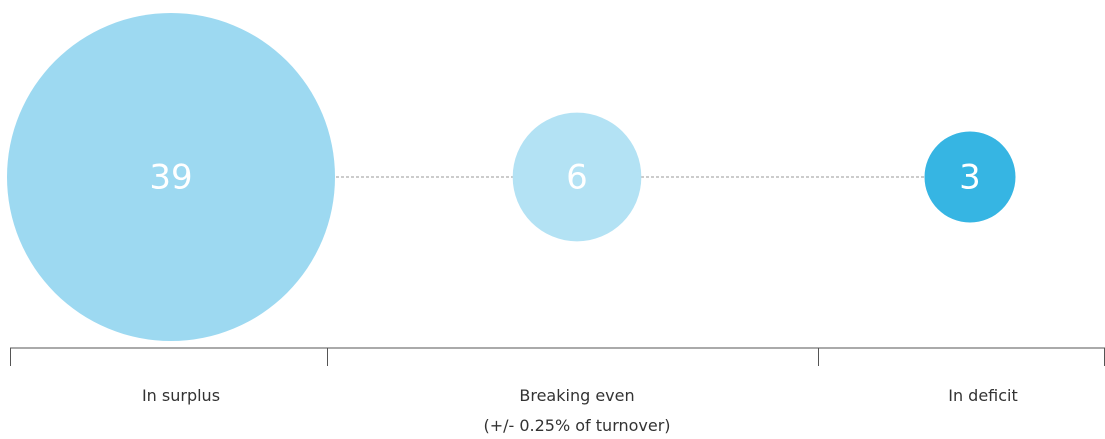 Image resolution: width=1105 pixels, height=439 pixels. I want to click on value-label: 3, so click(970, 178).